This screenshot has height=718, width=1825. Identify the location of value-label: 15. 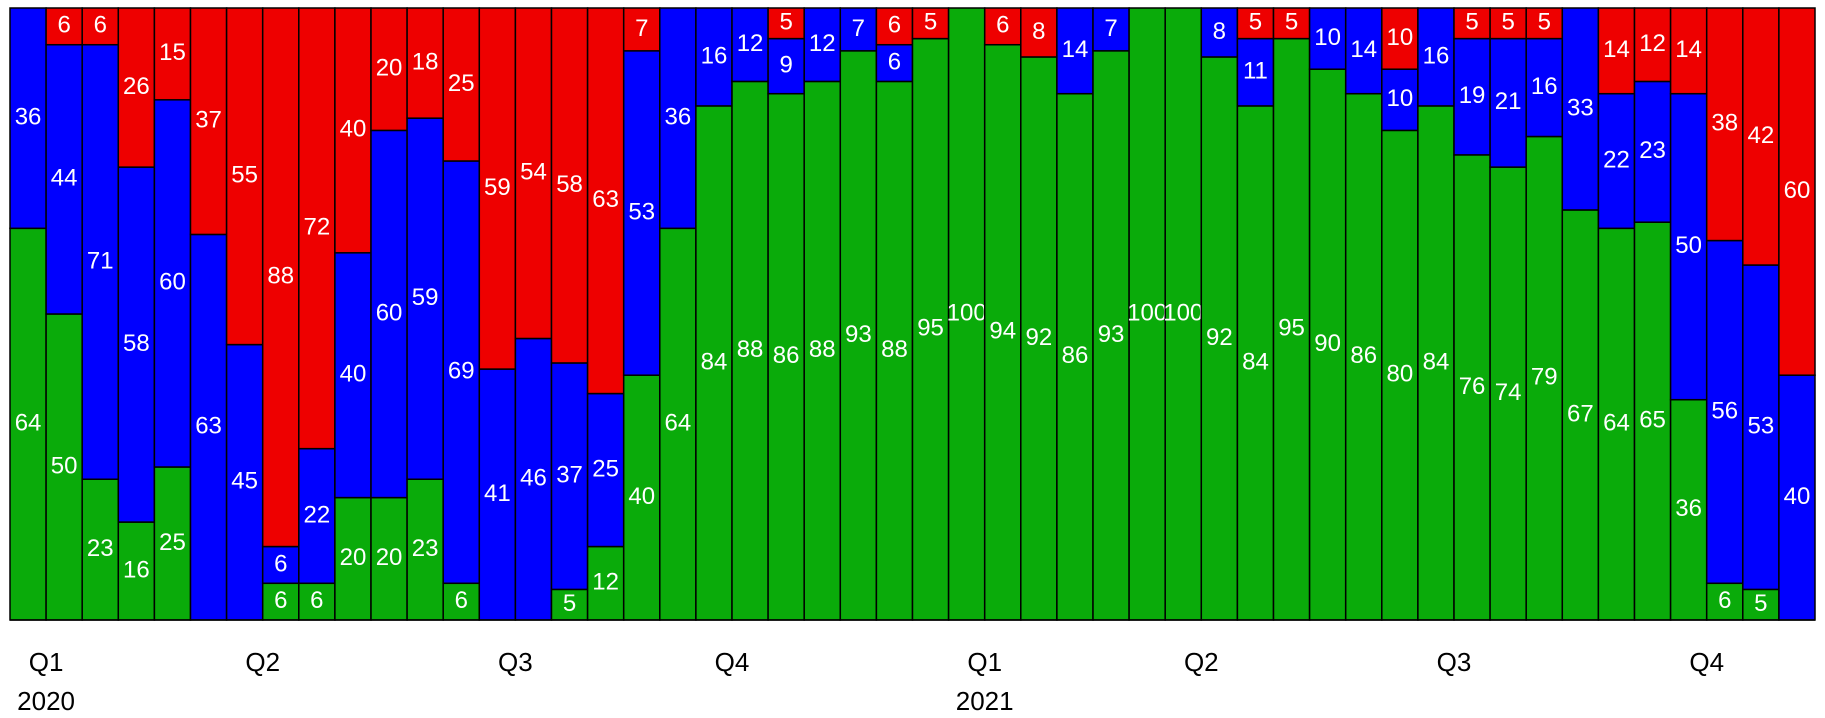
(172, 52).